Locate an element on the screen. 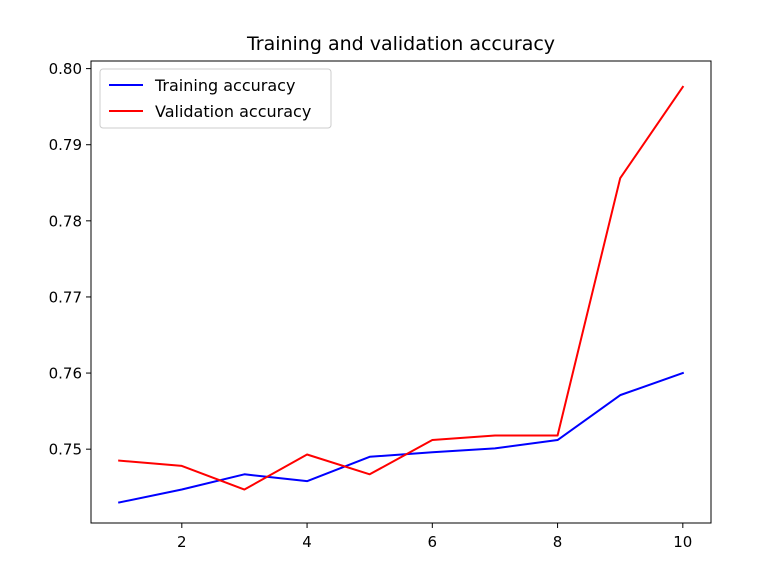 This screenshot has height=581, width=782. x-tick-label: 10 is located at coordinates (682, 542).